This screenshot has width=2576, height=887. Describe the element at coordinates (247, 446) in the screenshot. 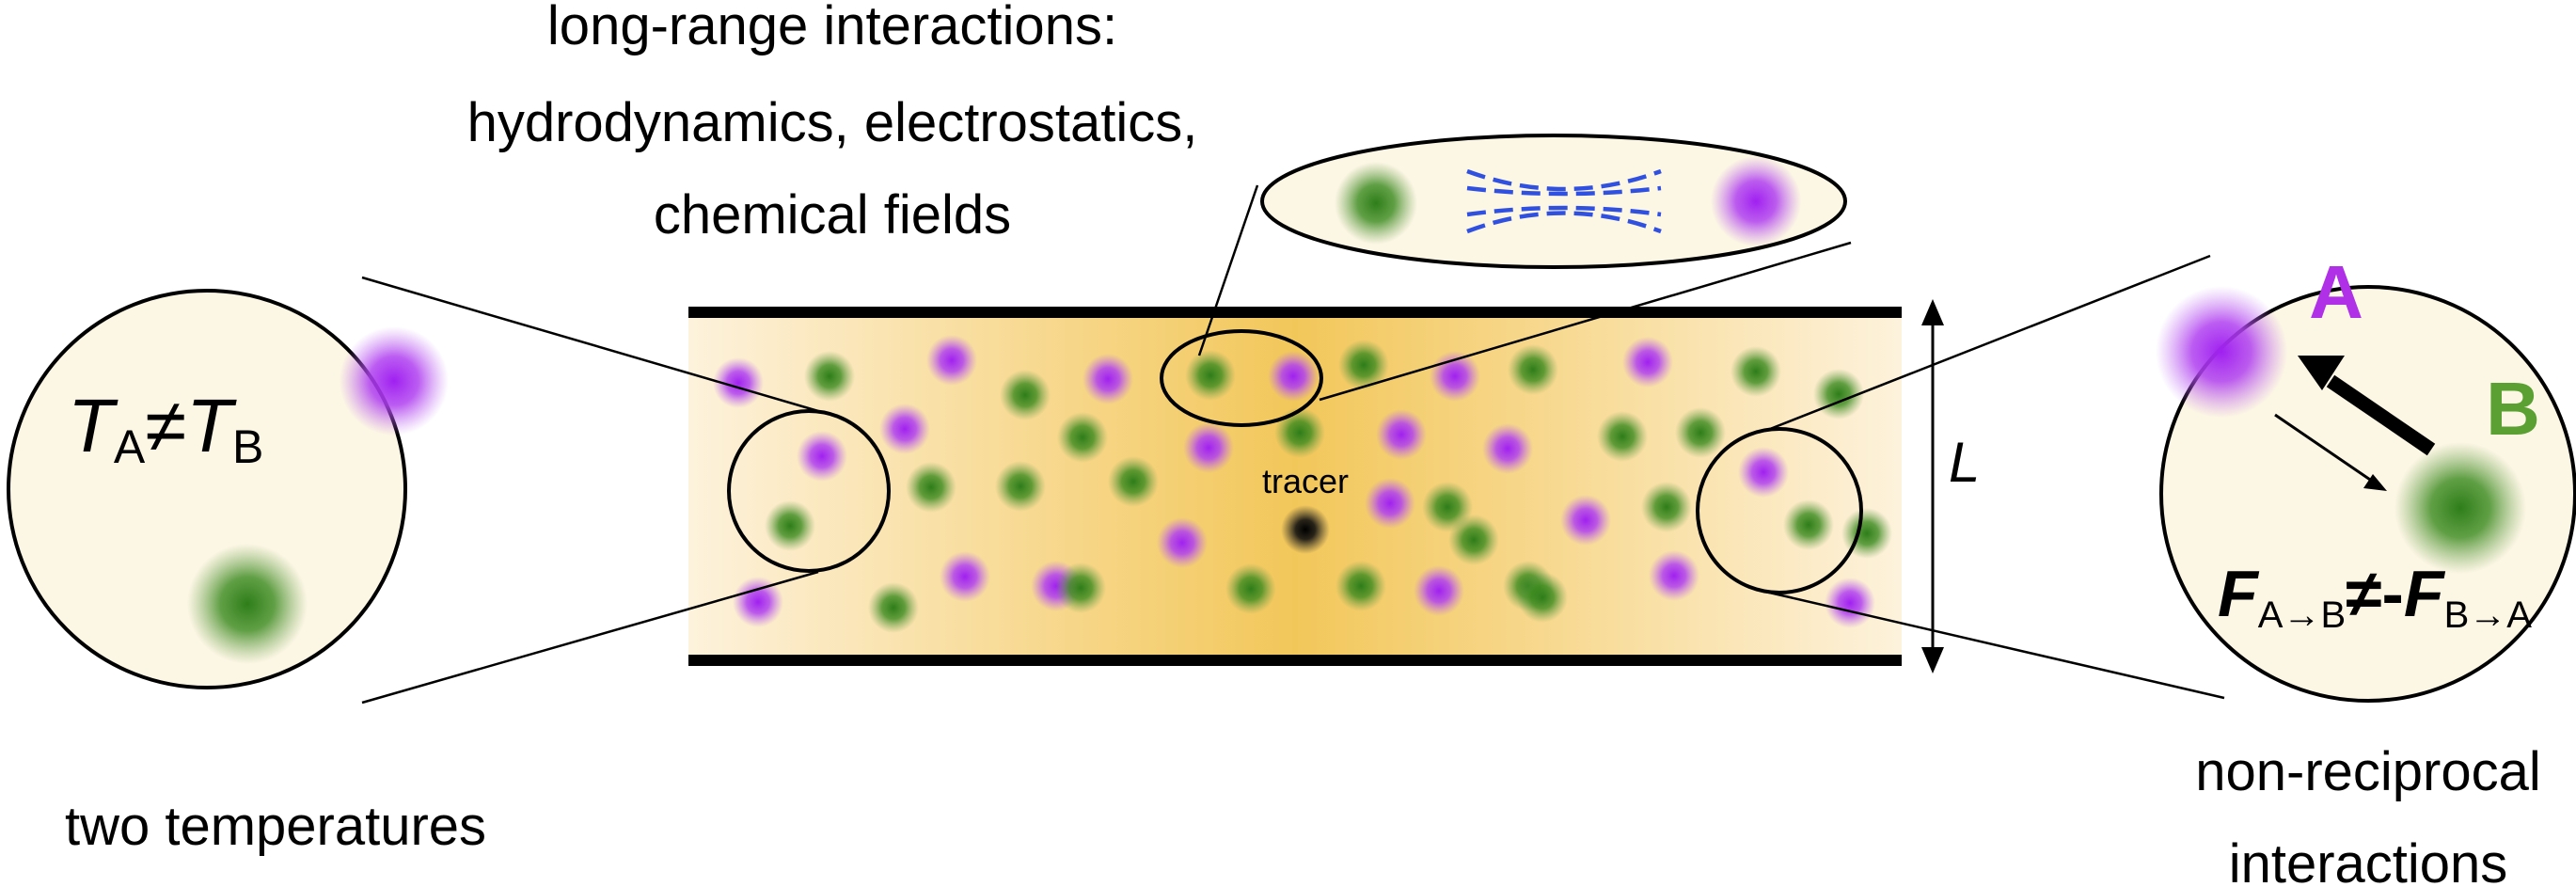

I see `temperature-subscript-b: B` at that location.